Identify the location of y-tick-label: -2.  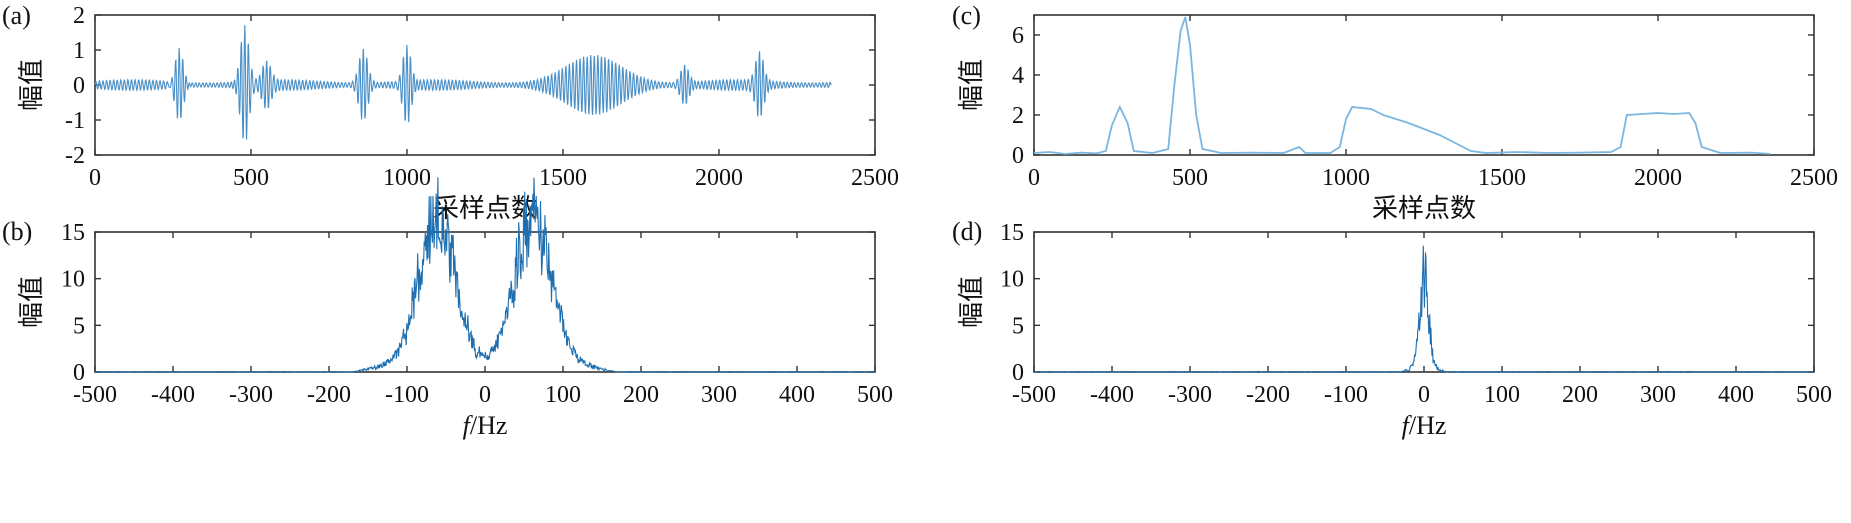
(75, 156).